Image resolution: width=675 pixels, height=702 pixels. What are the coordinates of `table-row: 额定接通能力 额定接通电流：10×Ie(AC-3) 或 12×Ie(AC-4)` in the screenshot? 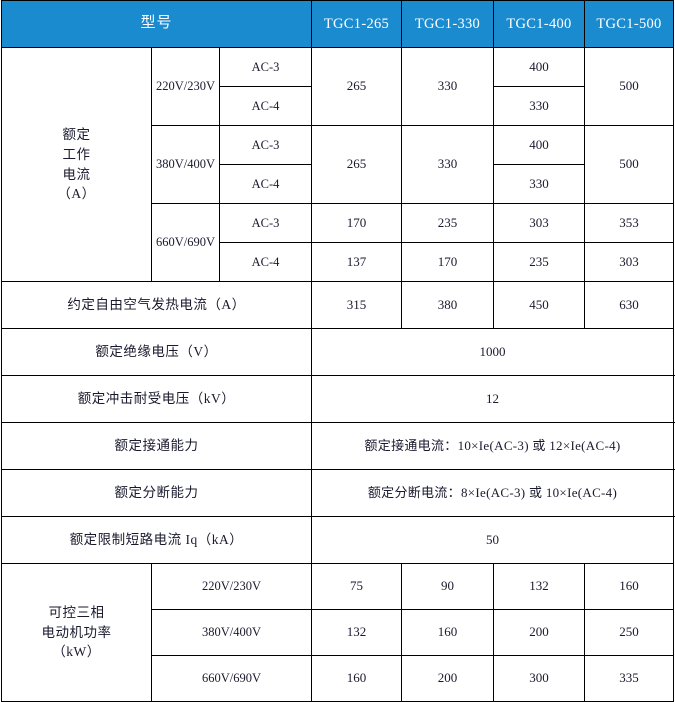 It's located at (337, 446).